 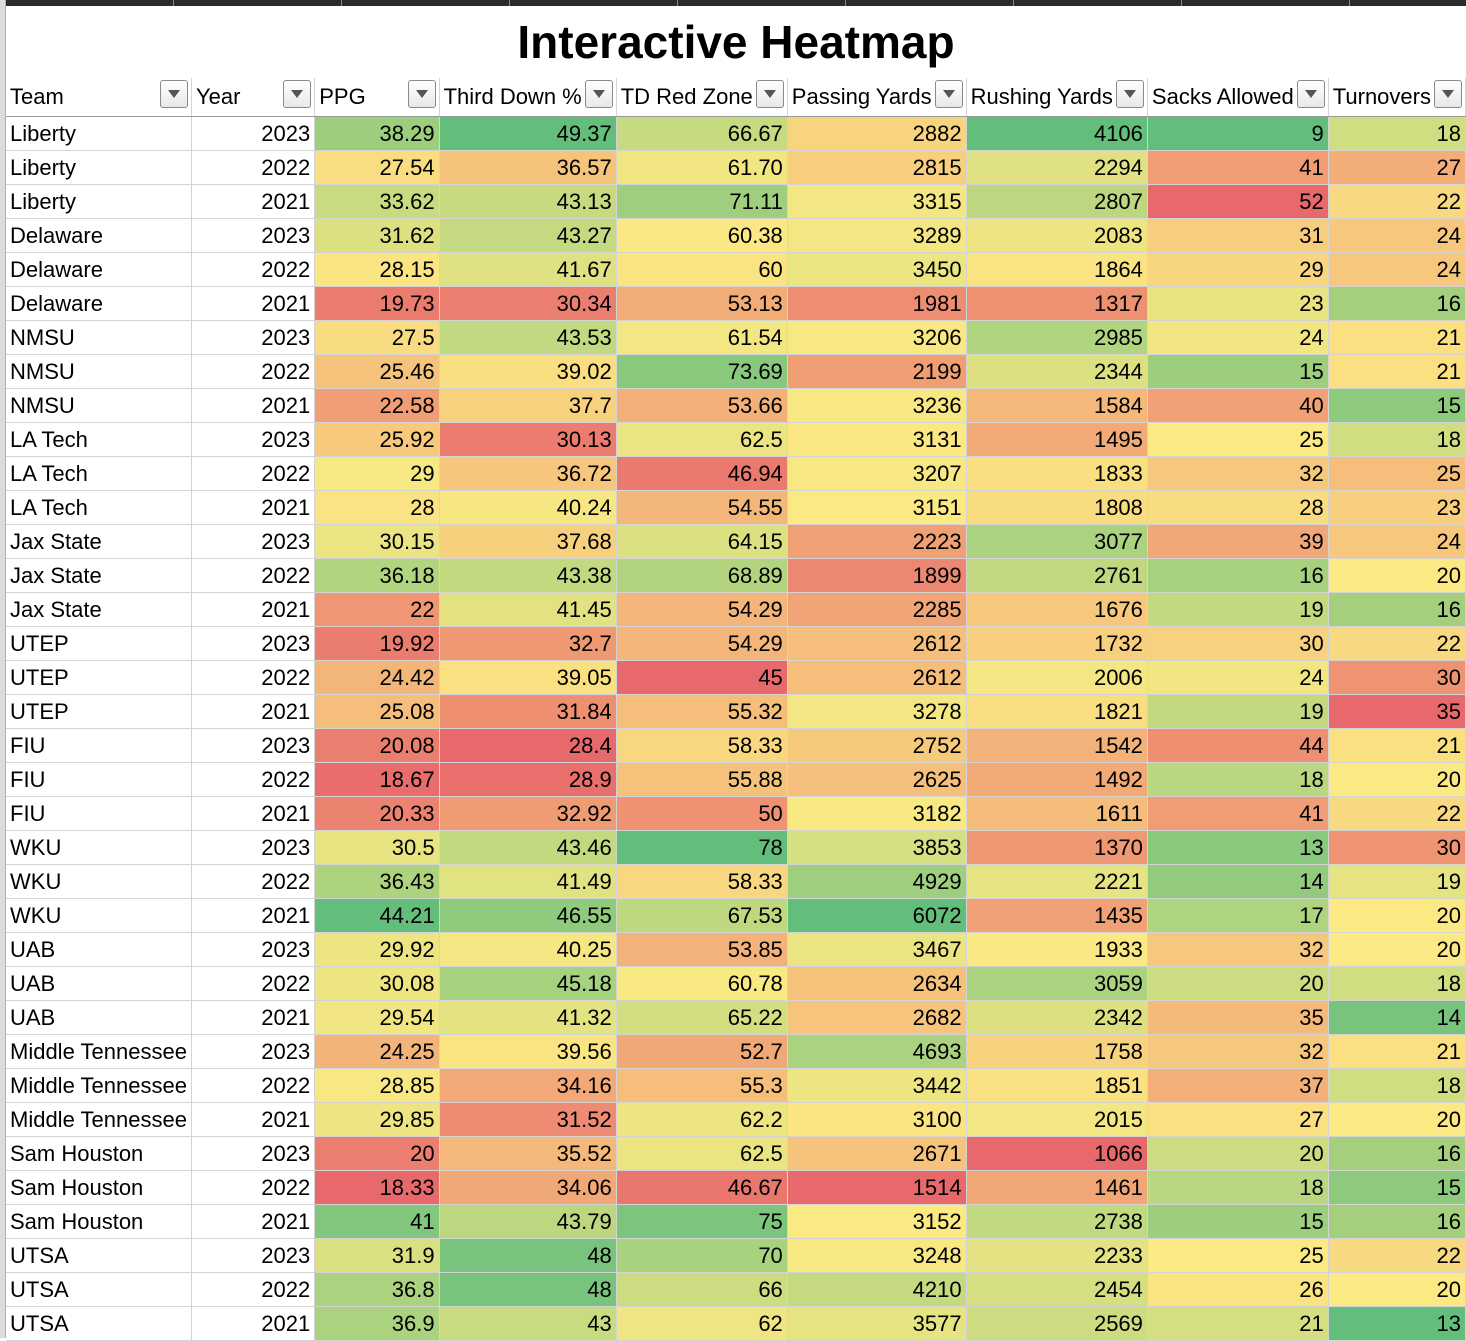 I want to click on sheet-title: Interactive Heatmap, so click(x=736, y=42).